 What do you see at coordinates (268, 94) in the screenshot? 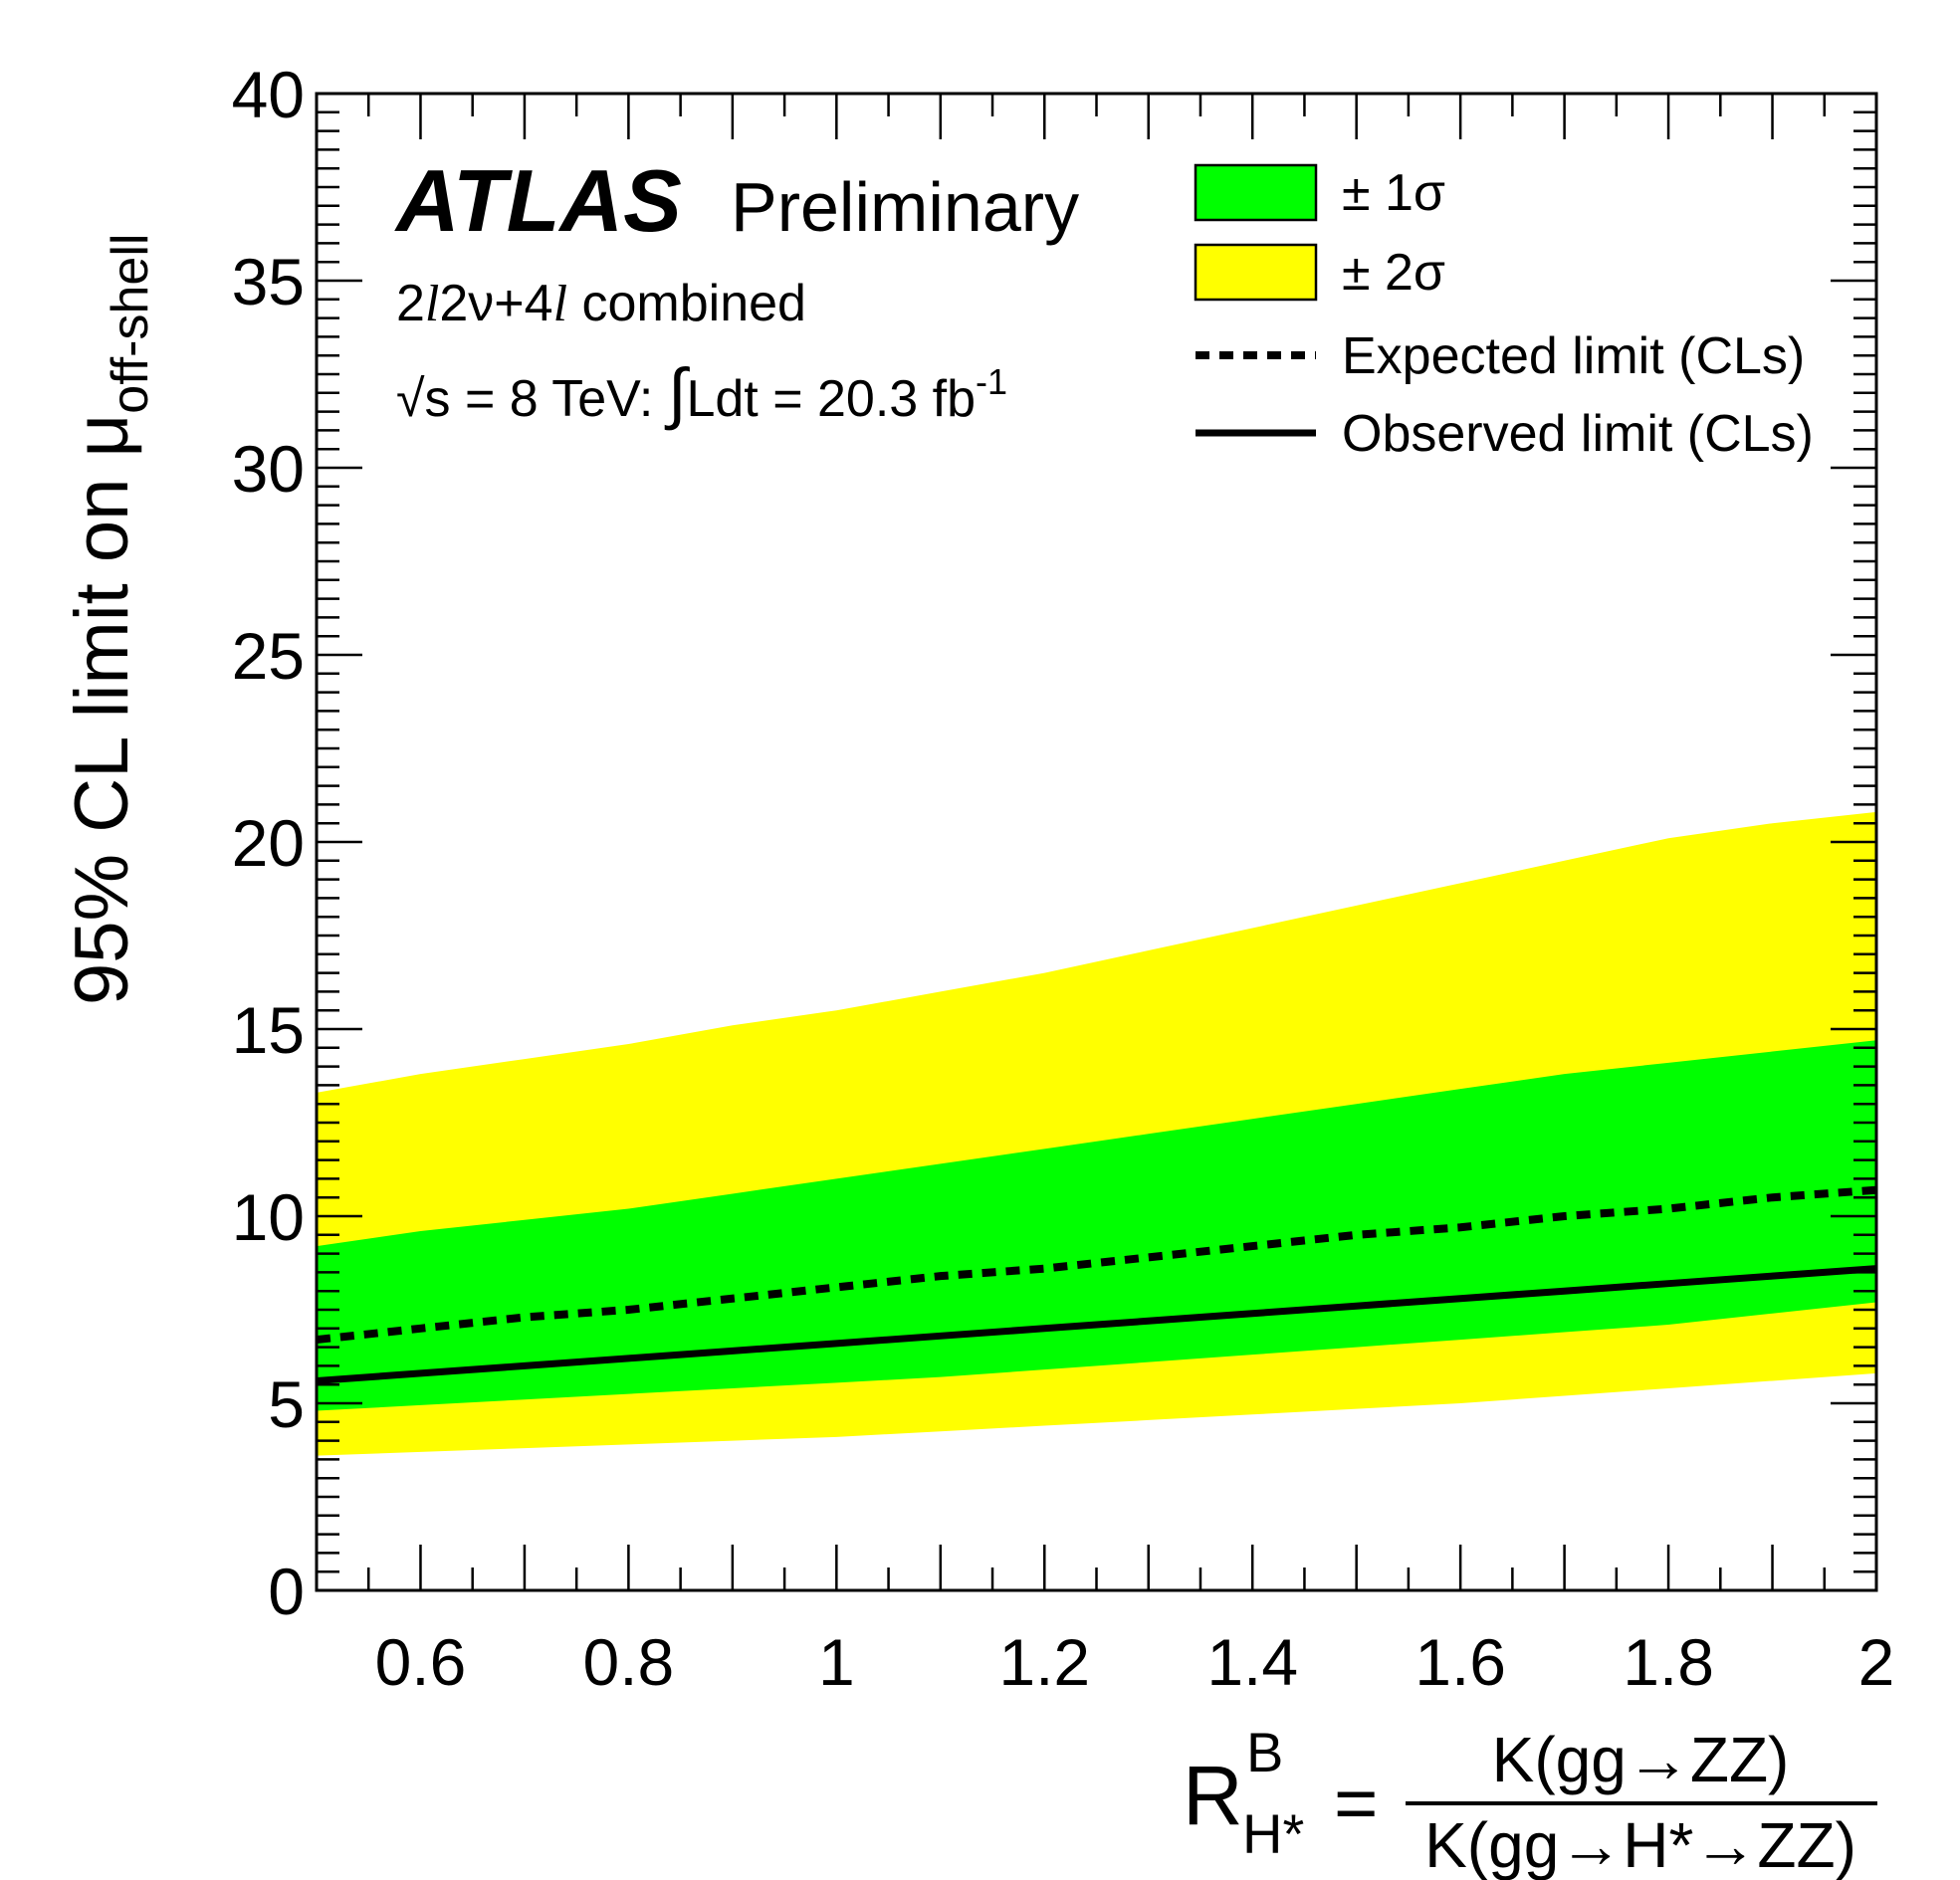
I see `y-tick-label: 40` at bounding box center [268, 94].